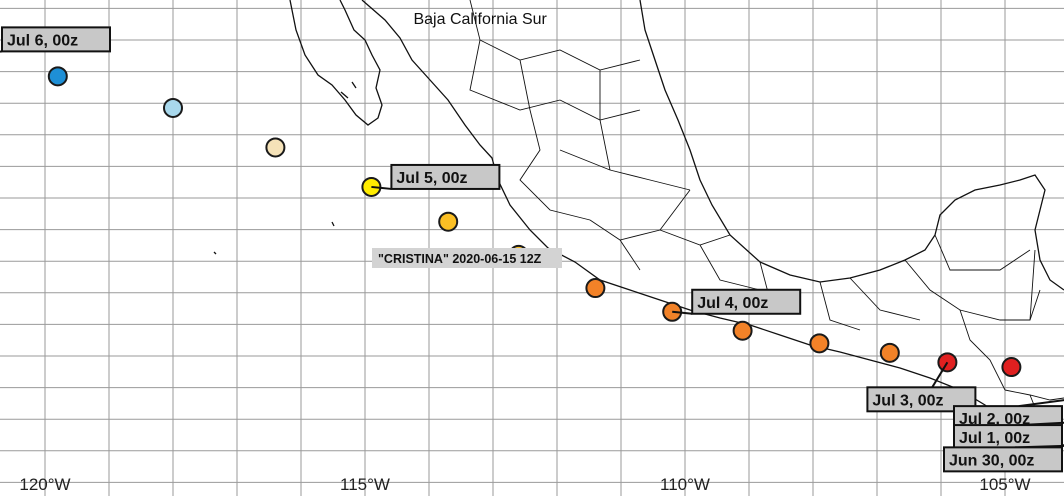  Describe the element at coordinates (1004, 484) in the screenshot. I see `lon-tick-label: 105°W` at that location.